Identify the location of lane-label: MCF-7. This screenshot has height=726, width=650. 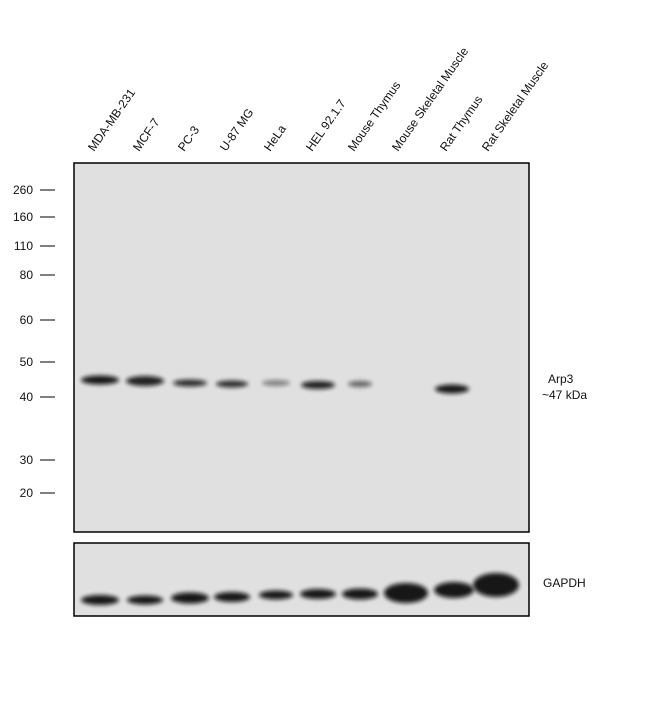
(146, 134).